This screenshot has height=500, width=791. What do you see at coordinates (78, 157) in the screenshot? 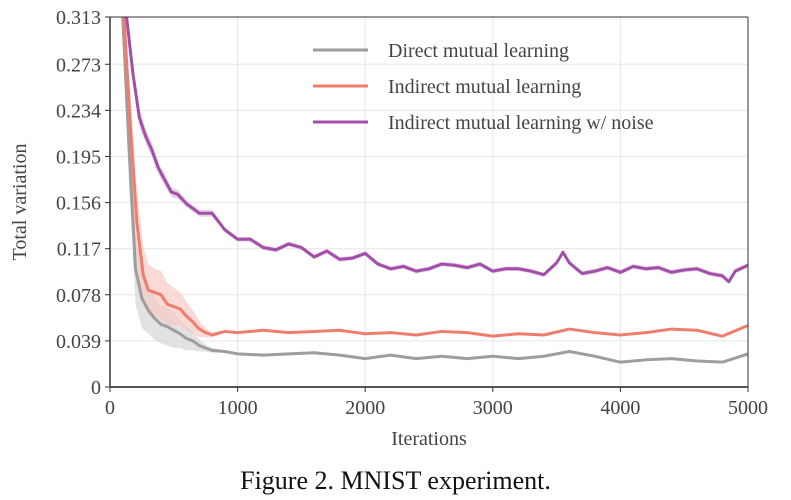
I see `y-tick-label: 0.195` at bounding box center [78, 157].